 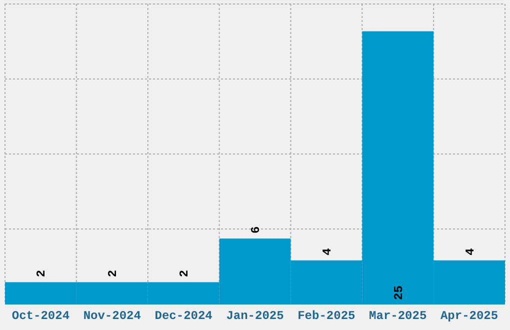 What do you see at coordinates (41, 316) in the screenshot?
I see `x-tick-label: Oct-2024` at bounding box center [41, 316].